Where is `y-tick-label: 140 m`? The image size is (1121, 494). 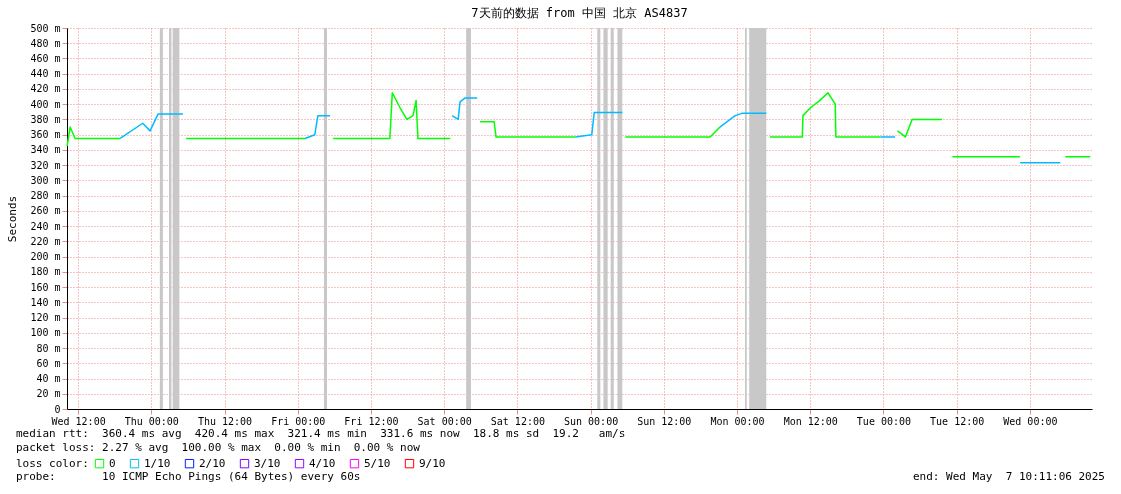
y-tick-label: 140 m is located at coordinates (45, 302).